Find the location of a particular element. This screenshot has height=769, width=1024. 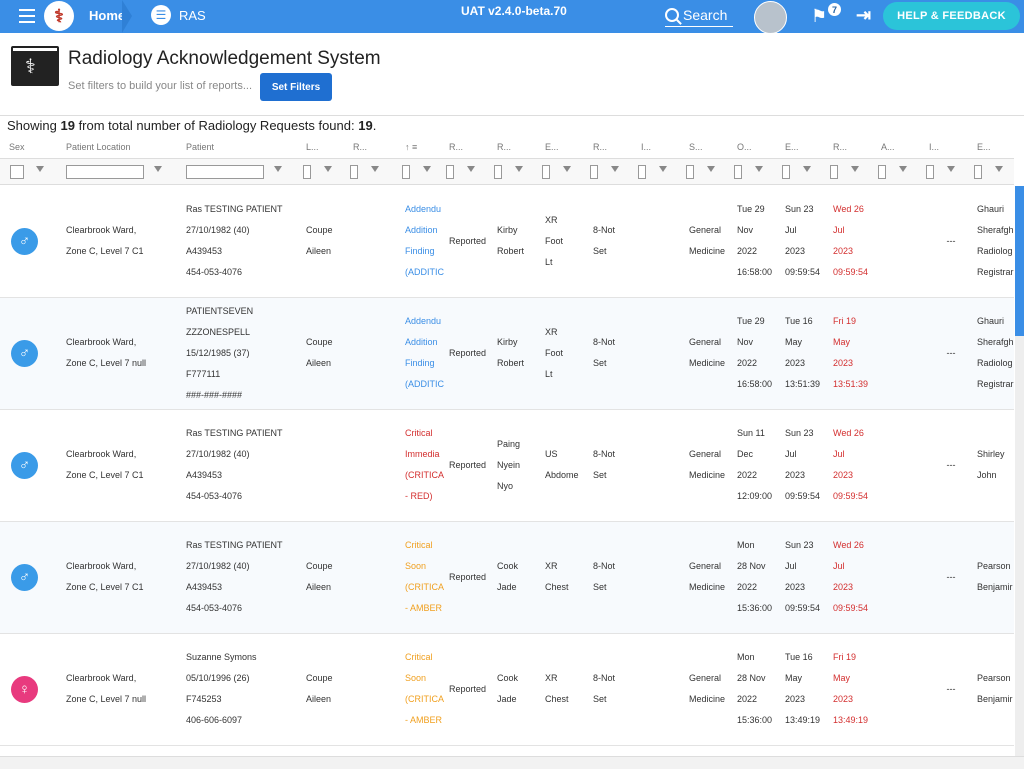

avatar is located at coordinates (770, 17).